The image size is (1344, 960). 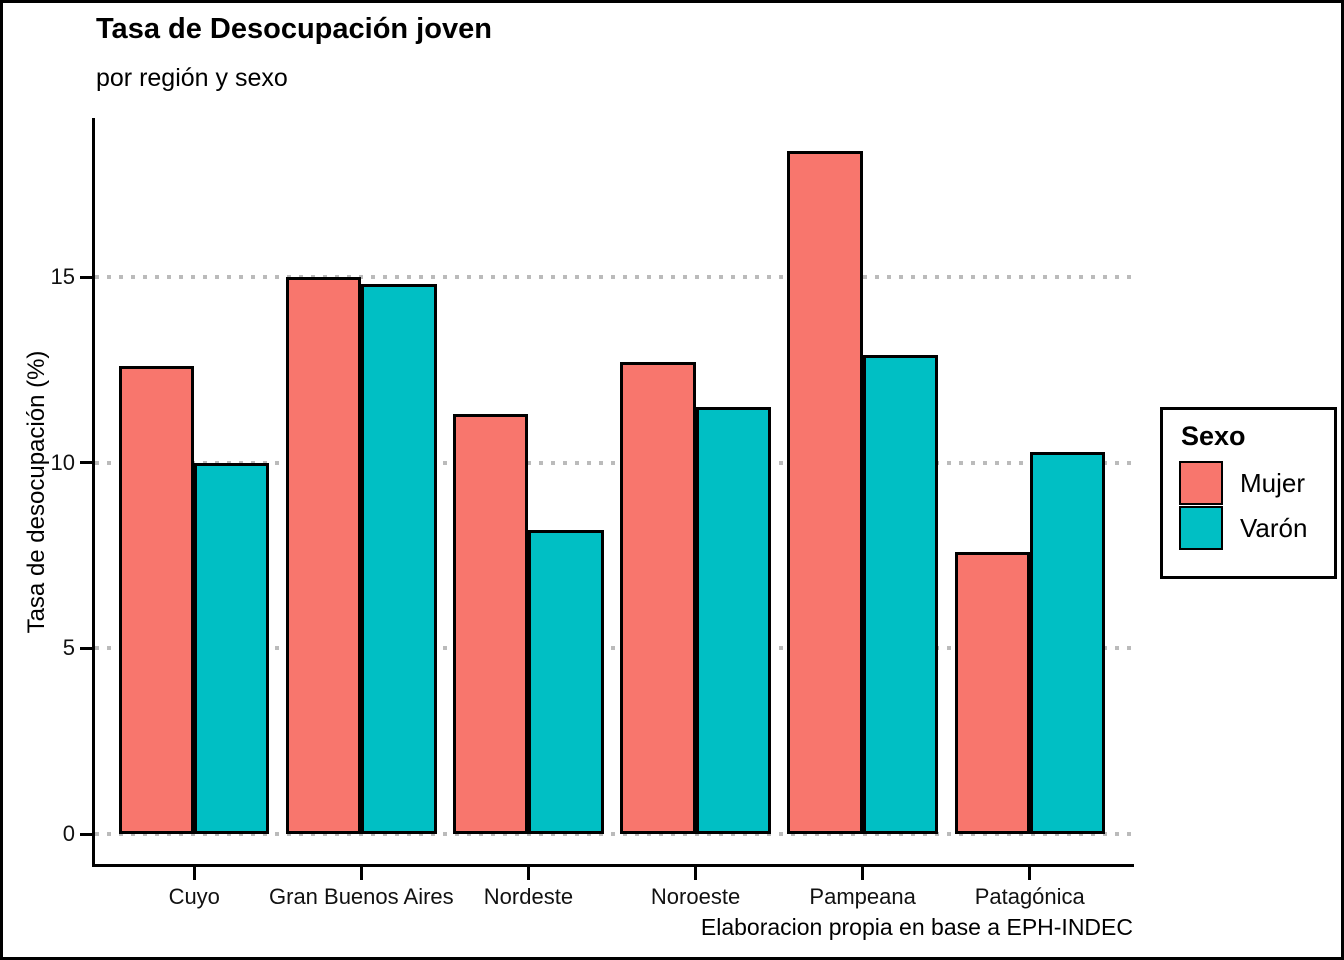 I want to click on y-tick-label-10: 10, so click(x=62, y=462).